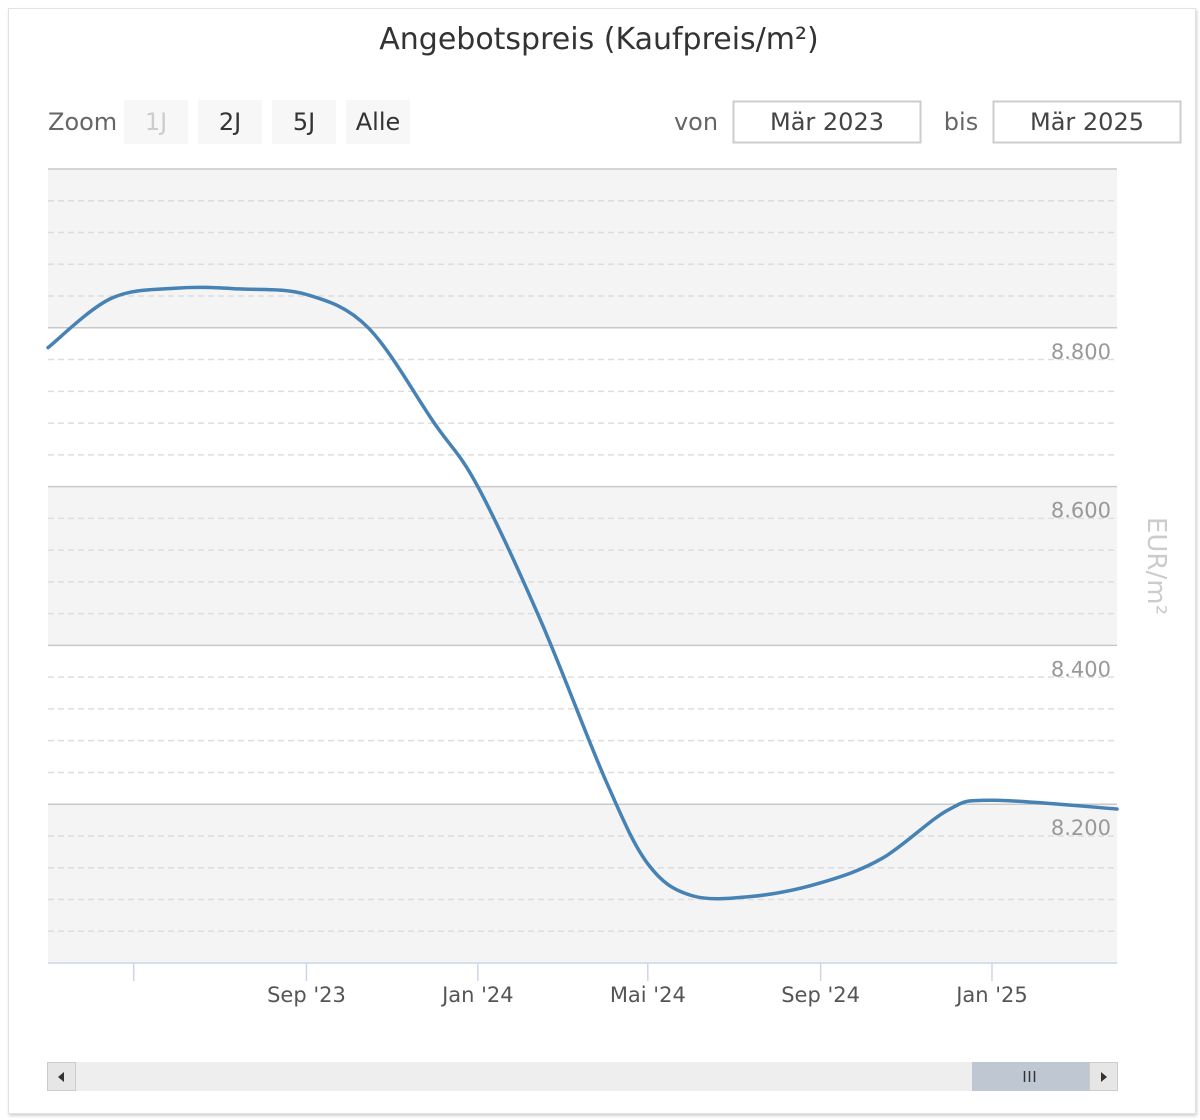 The height and width of the screenshot is (1120, 1200). What do you see at coordinates (820, 995) in the screenshot?
I see `x-tick-label: Sep '24` at bounding box center [820, 995].